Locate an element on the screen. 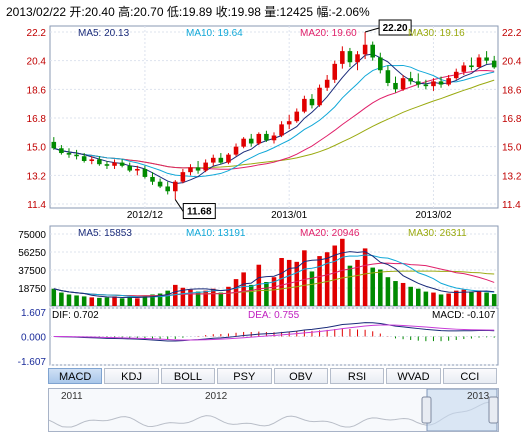  macd-tick-1: 0.000 is located at coordinates (33, 338).